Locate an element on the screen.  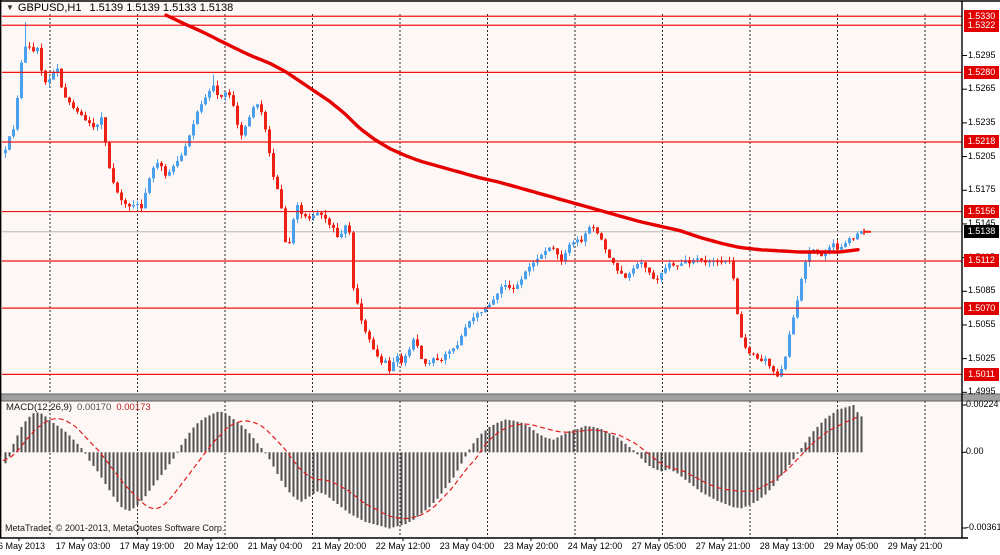
time-axis-label: 24 May 12:00 is located at coordinates (595, 546).